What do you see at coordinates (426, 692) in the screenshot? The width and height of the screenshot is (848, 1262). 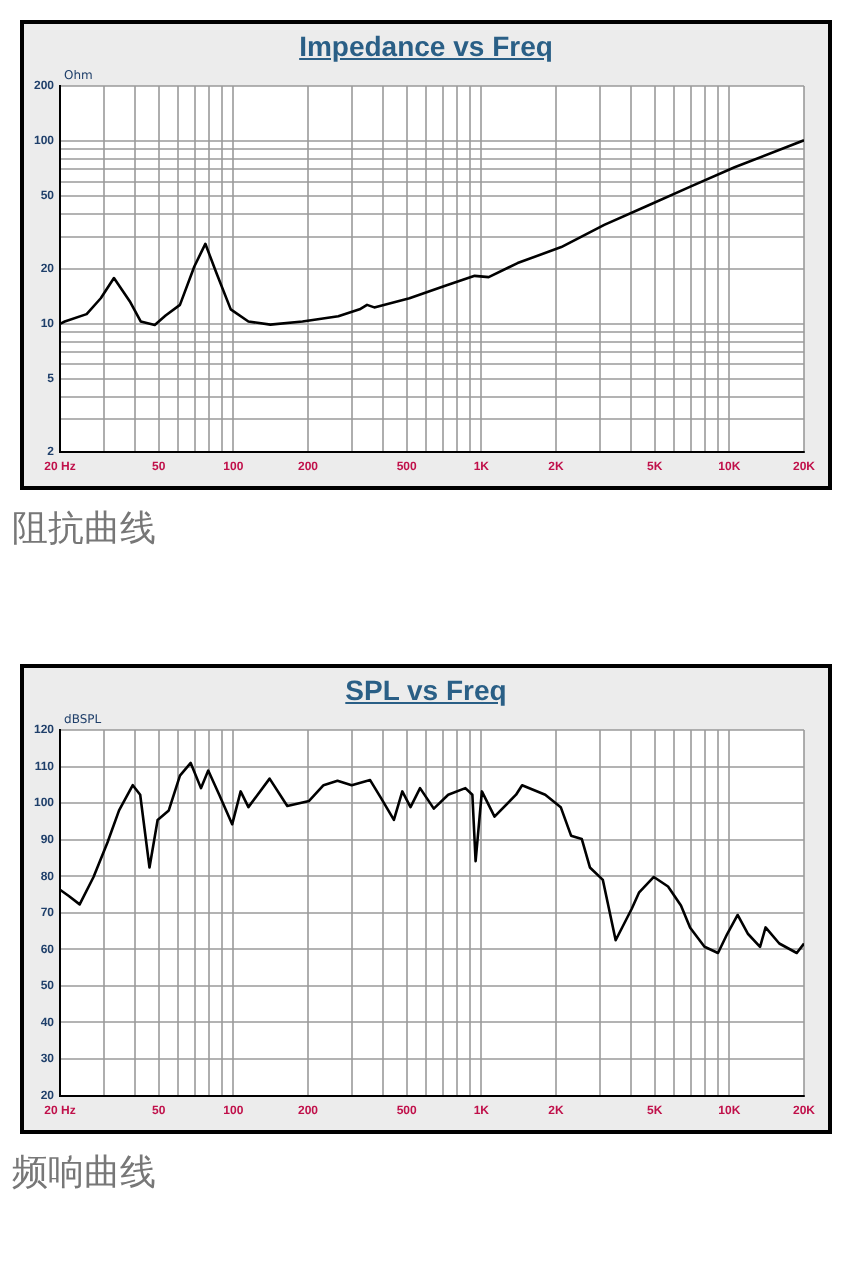 I see `chart-title: SPL vs Freq` at bounding box center [426, 692].